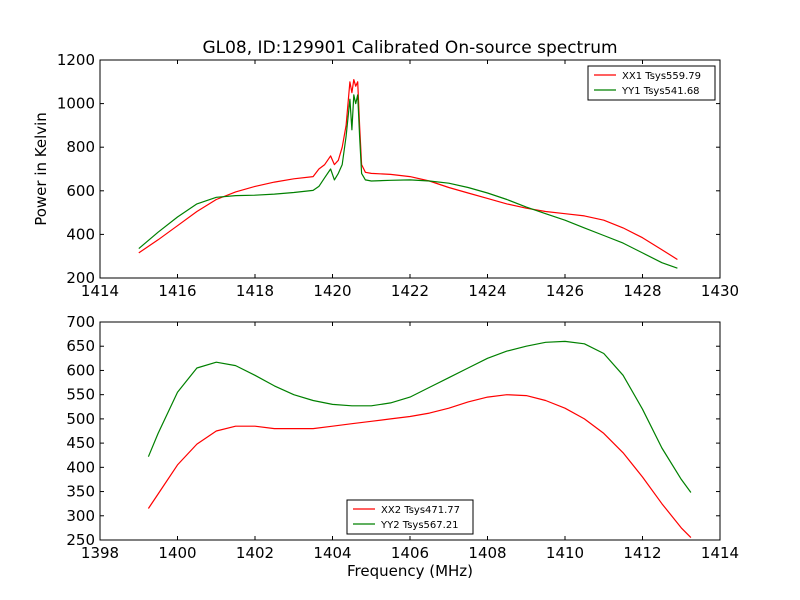 The width and height of the screenshot is (800, 600). What do you see at coordinates (41, 169) in the screenshot?
I see `y-axis-label: Power in Kelvin` at bounding box center [41, 169].